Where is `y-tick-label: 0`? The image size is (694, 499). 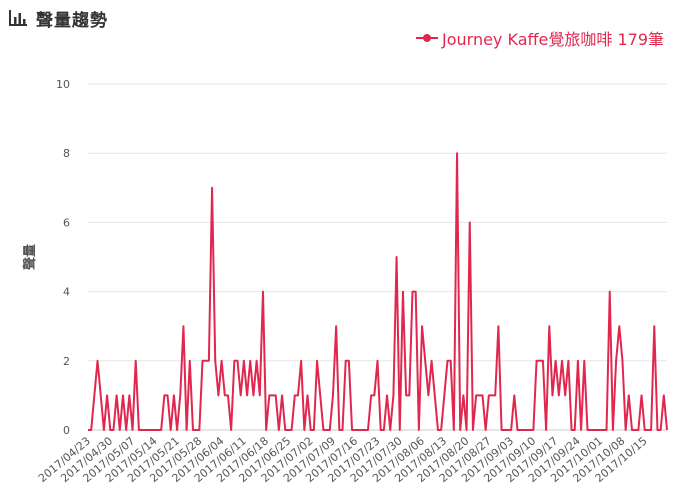
y-tick-label: 0 is located at coordinates (66, 430).